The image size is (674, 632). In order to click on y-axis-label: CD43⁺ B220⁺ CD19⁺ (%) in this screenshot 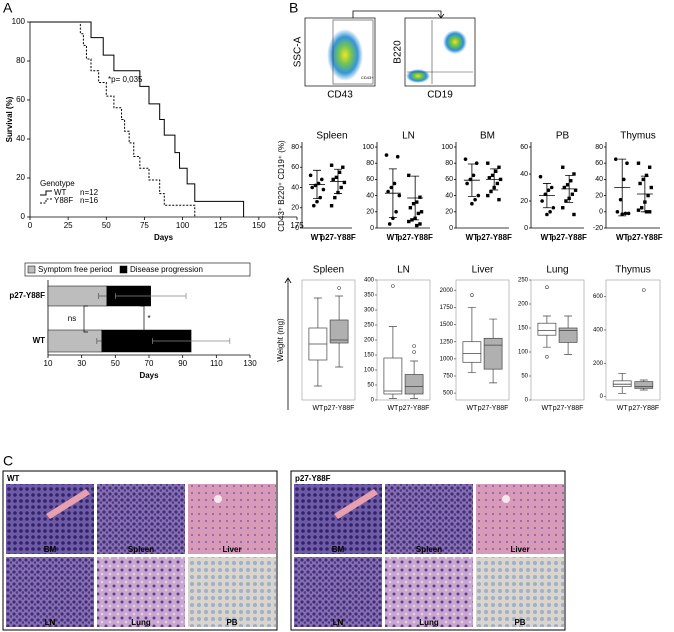, I will do `click(281, 186)`.